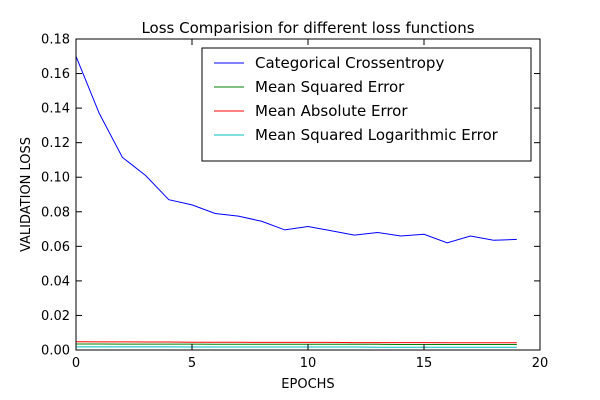 The image size is (600, 400). What do you see at coordinates (55, 143) in the screenshot?
I see `y-tick-label: 0.12` at bounding box center [55, 143].